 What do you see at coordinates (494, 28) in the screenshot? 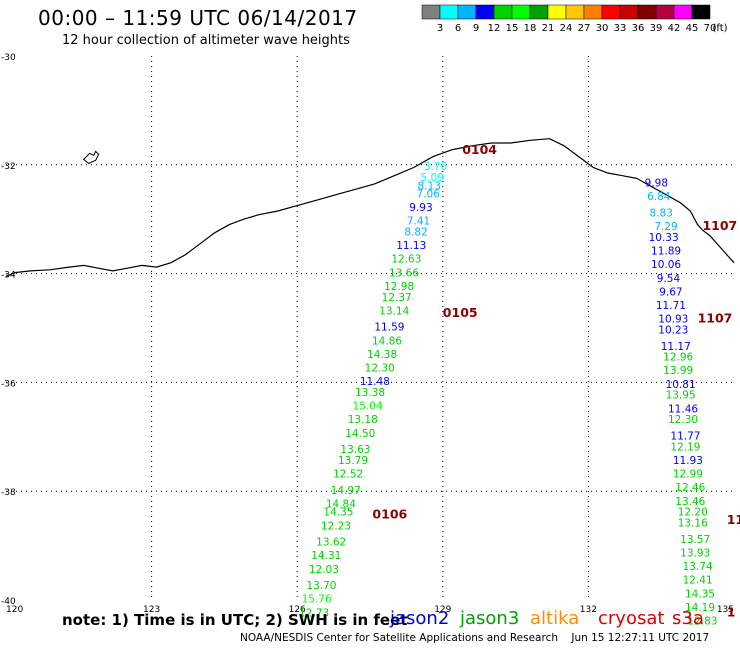
I see `colorbar-tick-label: 12` at bounding box center [494, 28].